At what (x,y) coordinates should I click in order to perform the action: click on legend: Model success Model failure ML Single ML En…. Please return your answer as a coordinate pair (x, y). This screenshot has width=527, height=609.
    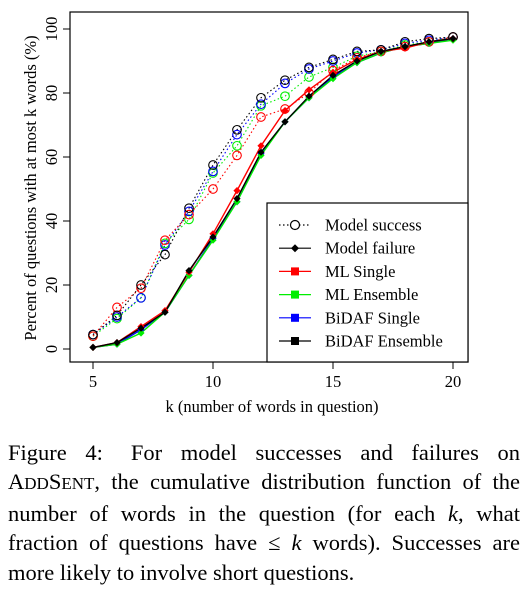
    Looking at the image, I should click on (367, 282).